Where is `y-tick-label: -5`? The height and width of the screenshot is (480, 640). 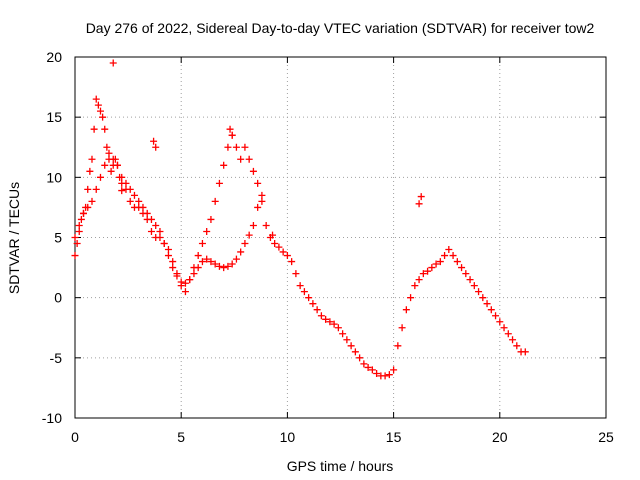
y-tick-label: -5 is located at coordinates (56, 358).